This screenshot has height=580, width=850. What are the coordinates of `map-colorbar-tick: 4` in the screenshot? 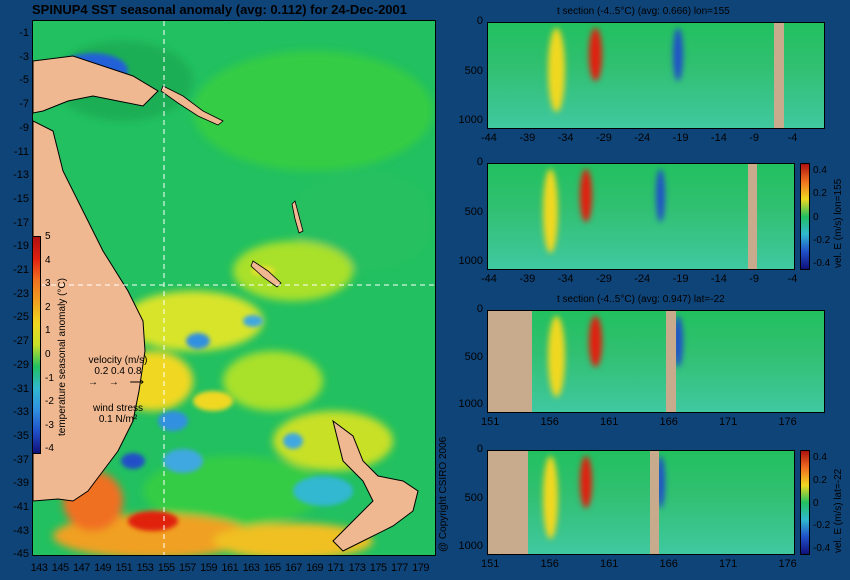 It's located at (48, 260).